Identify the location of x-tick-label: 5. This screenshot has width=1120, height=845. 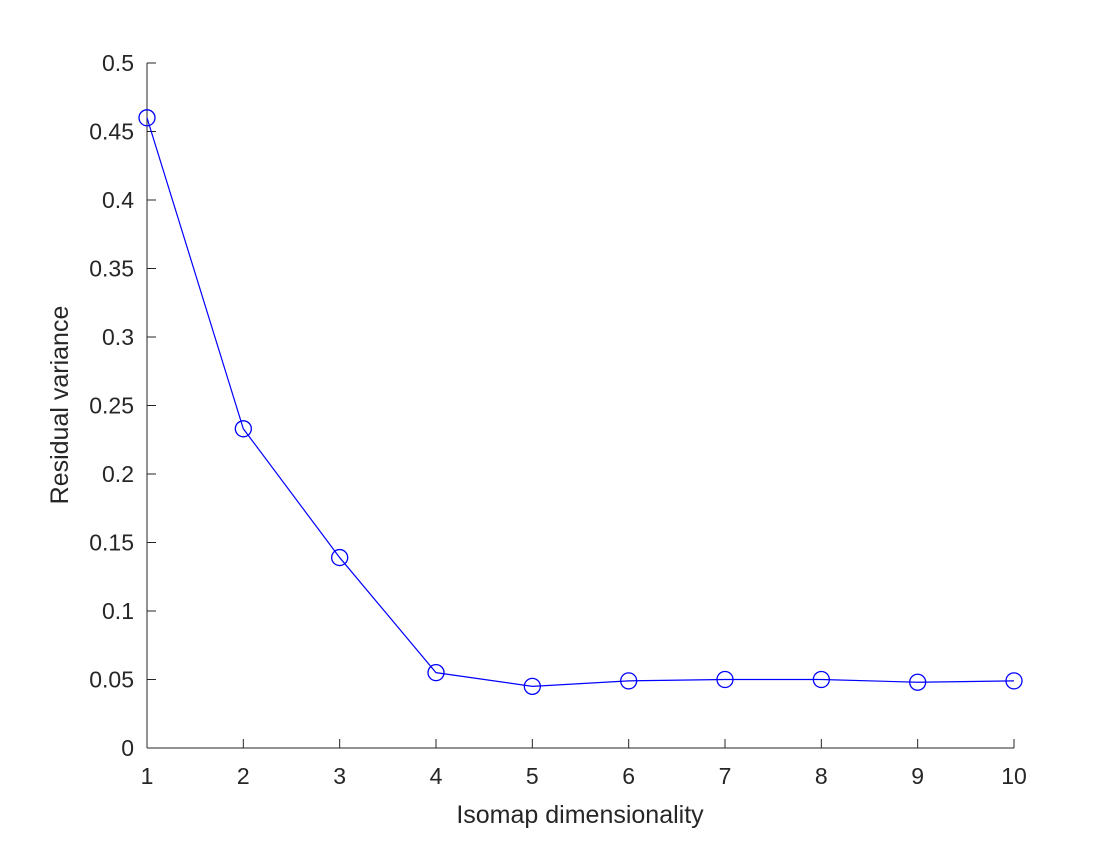
(532, 776).